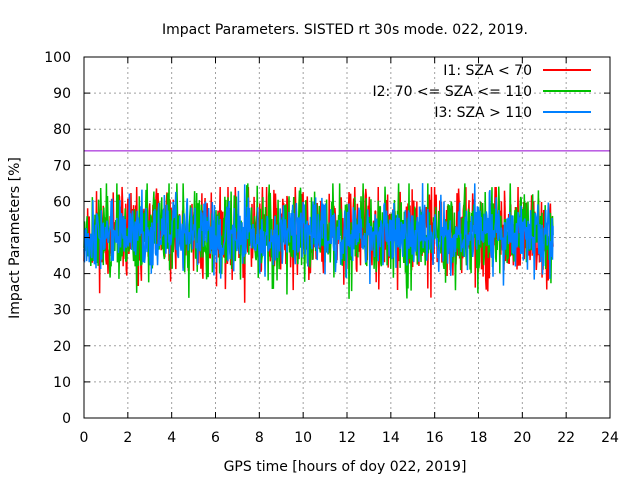  I want to click on x-tick-label: 4, so click(171, 438).